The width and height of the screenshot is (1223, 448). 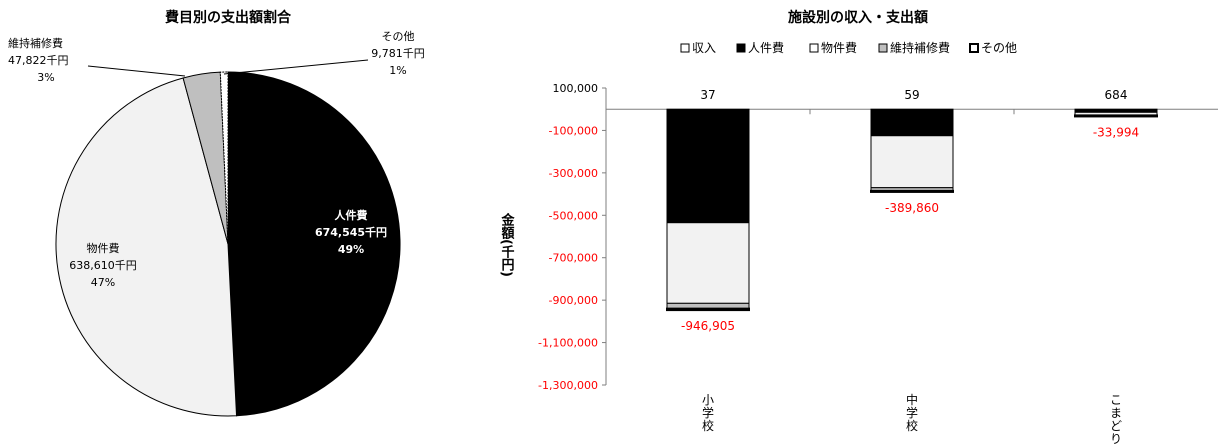 I want to click on pie-label-bukkenhi: 物件費 638,610千円 47%, so click(x=103, y=265).